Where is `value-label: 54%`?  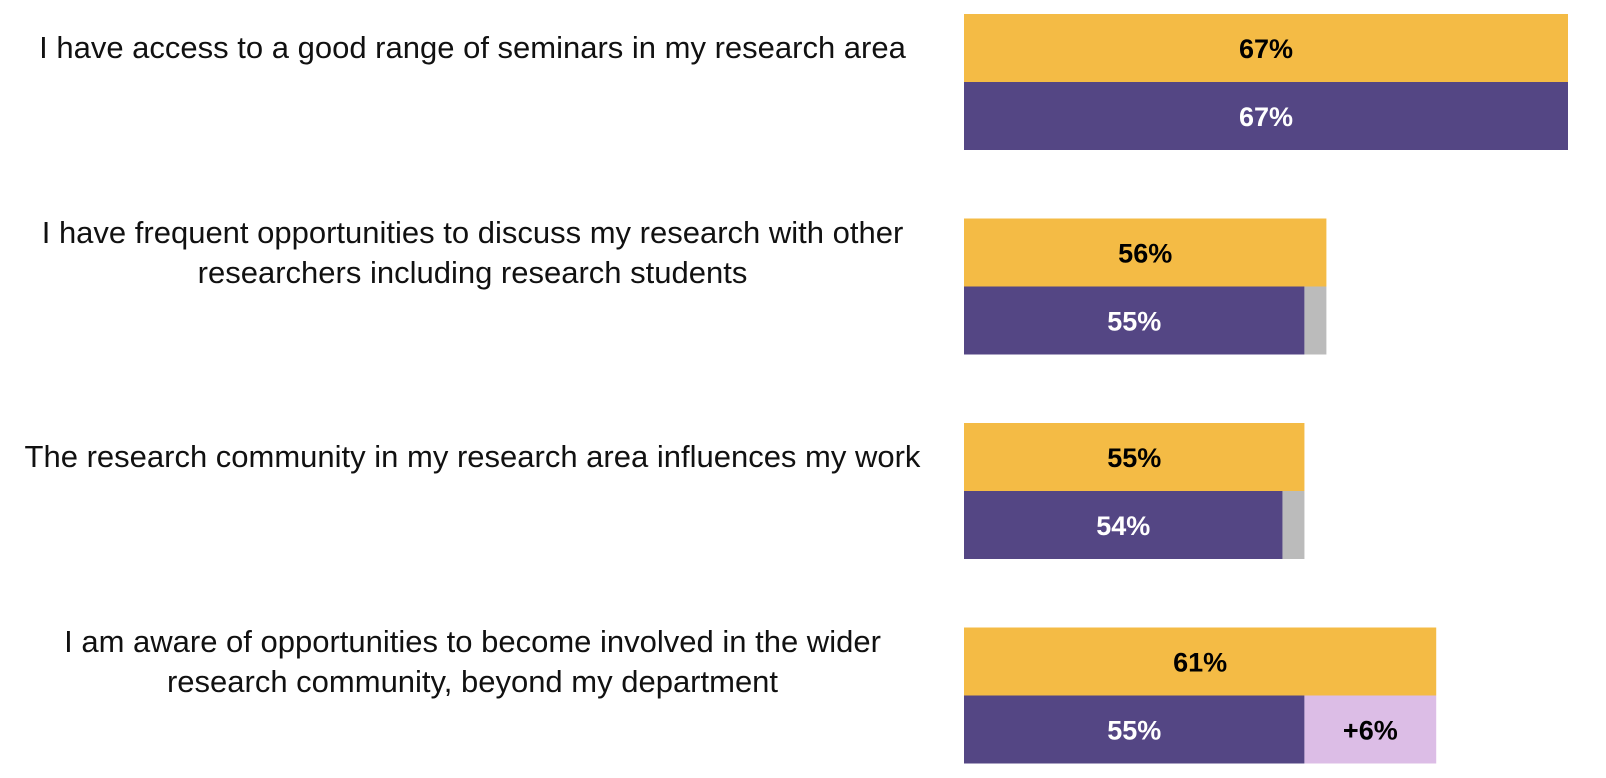 value-label: 54% is located at coordinates (1123, 526).